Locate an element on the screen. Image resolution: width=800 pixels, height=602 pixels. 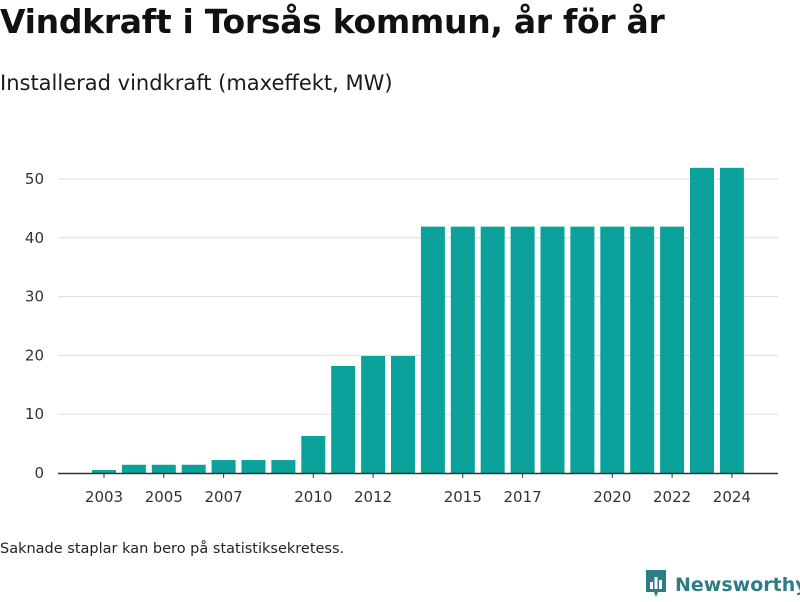
x-tick-label: 2010 is located at coordinates (313, 497).